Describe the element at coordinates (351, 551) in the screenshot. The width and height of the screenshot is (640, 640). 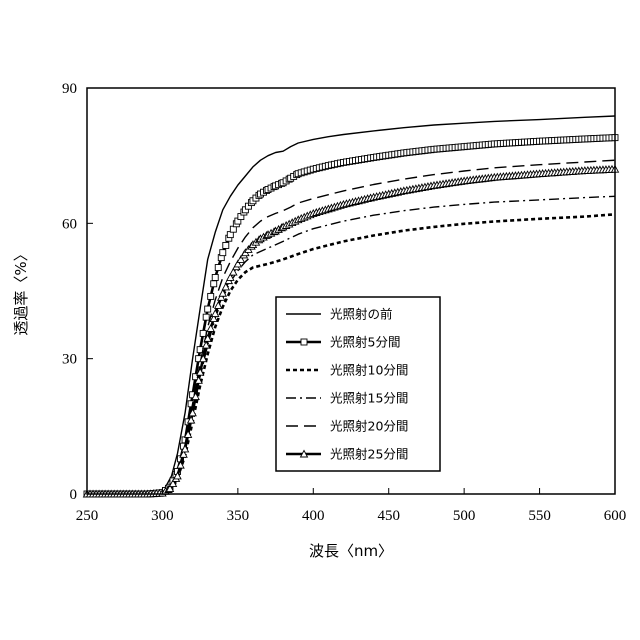
I see `x-axis-title: 波長〈nm〉` at that location.